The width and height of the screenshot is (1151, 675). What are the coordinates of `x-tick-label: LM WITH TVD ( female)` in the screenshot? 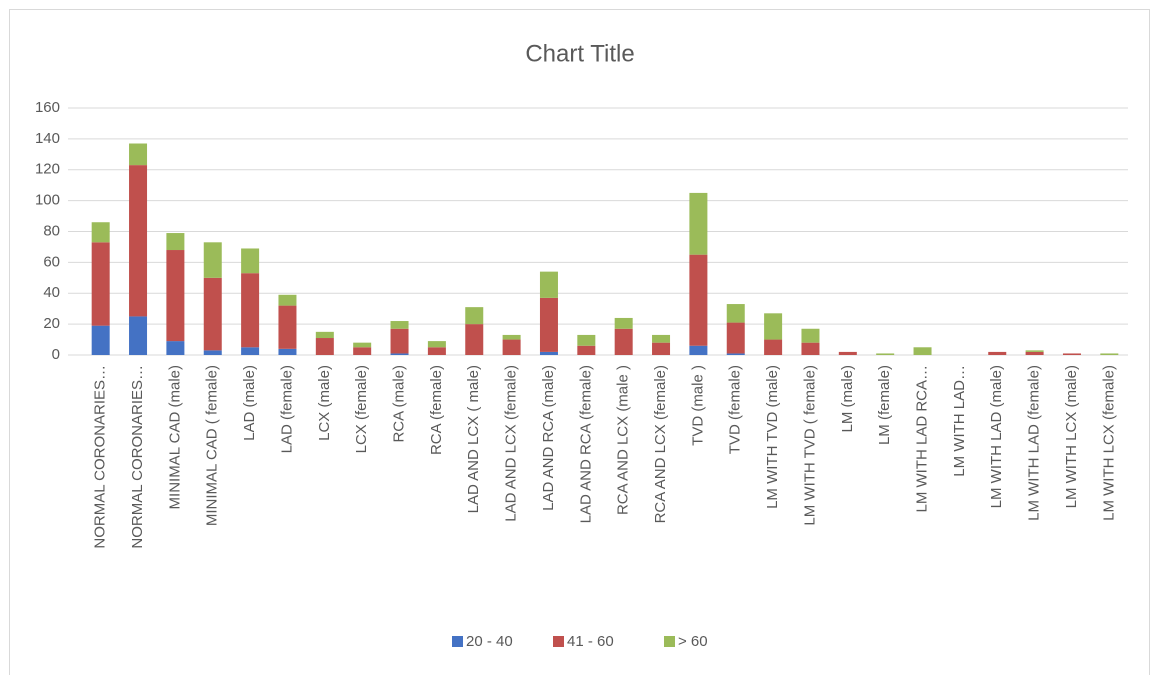 It's located at (809, 445).